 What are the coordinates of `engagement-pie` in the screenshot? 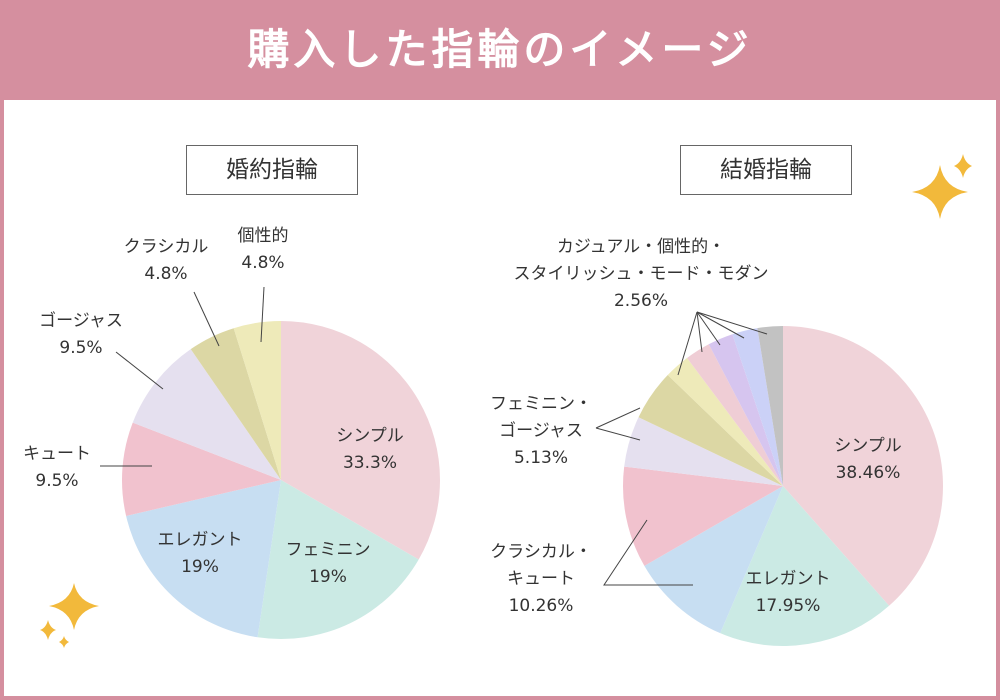 It's located at (281, 480).